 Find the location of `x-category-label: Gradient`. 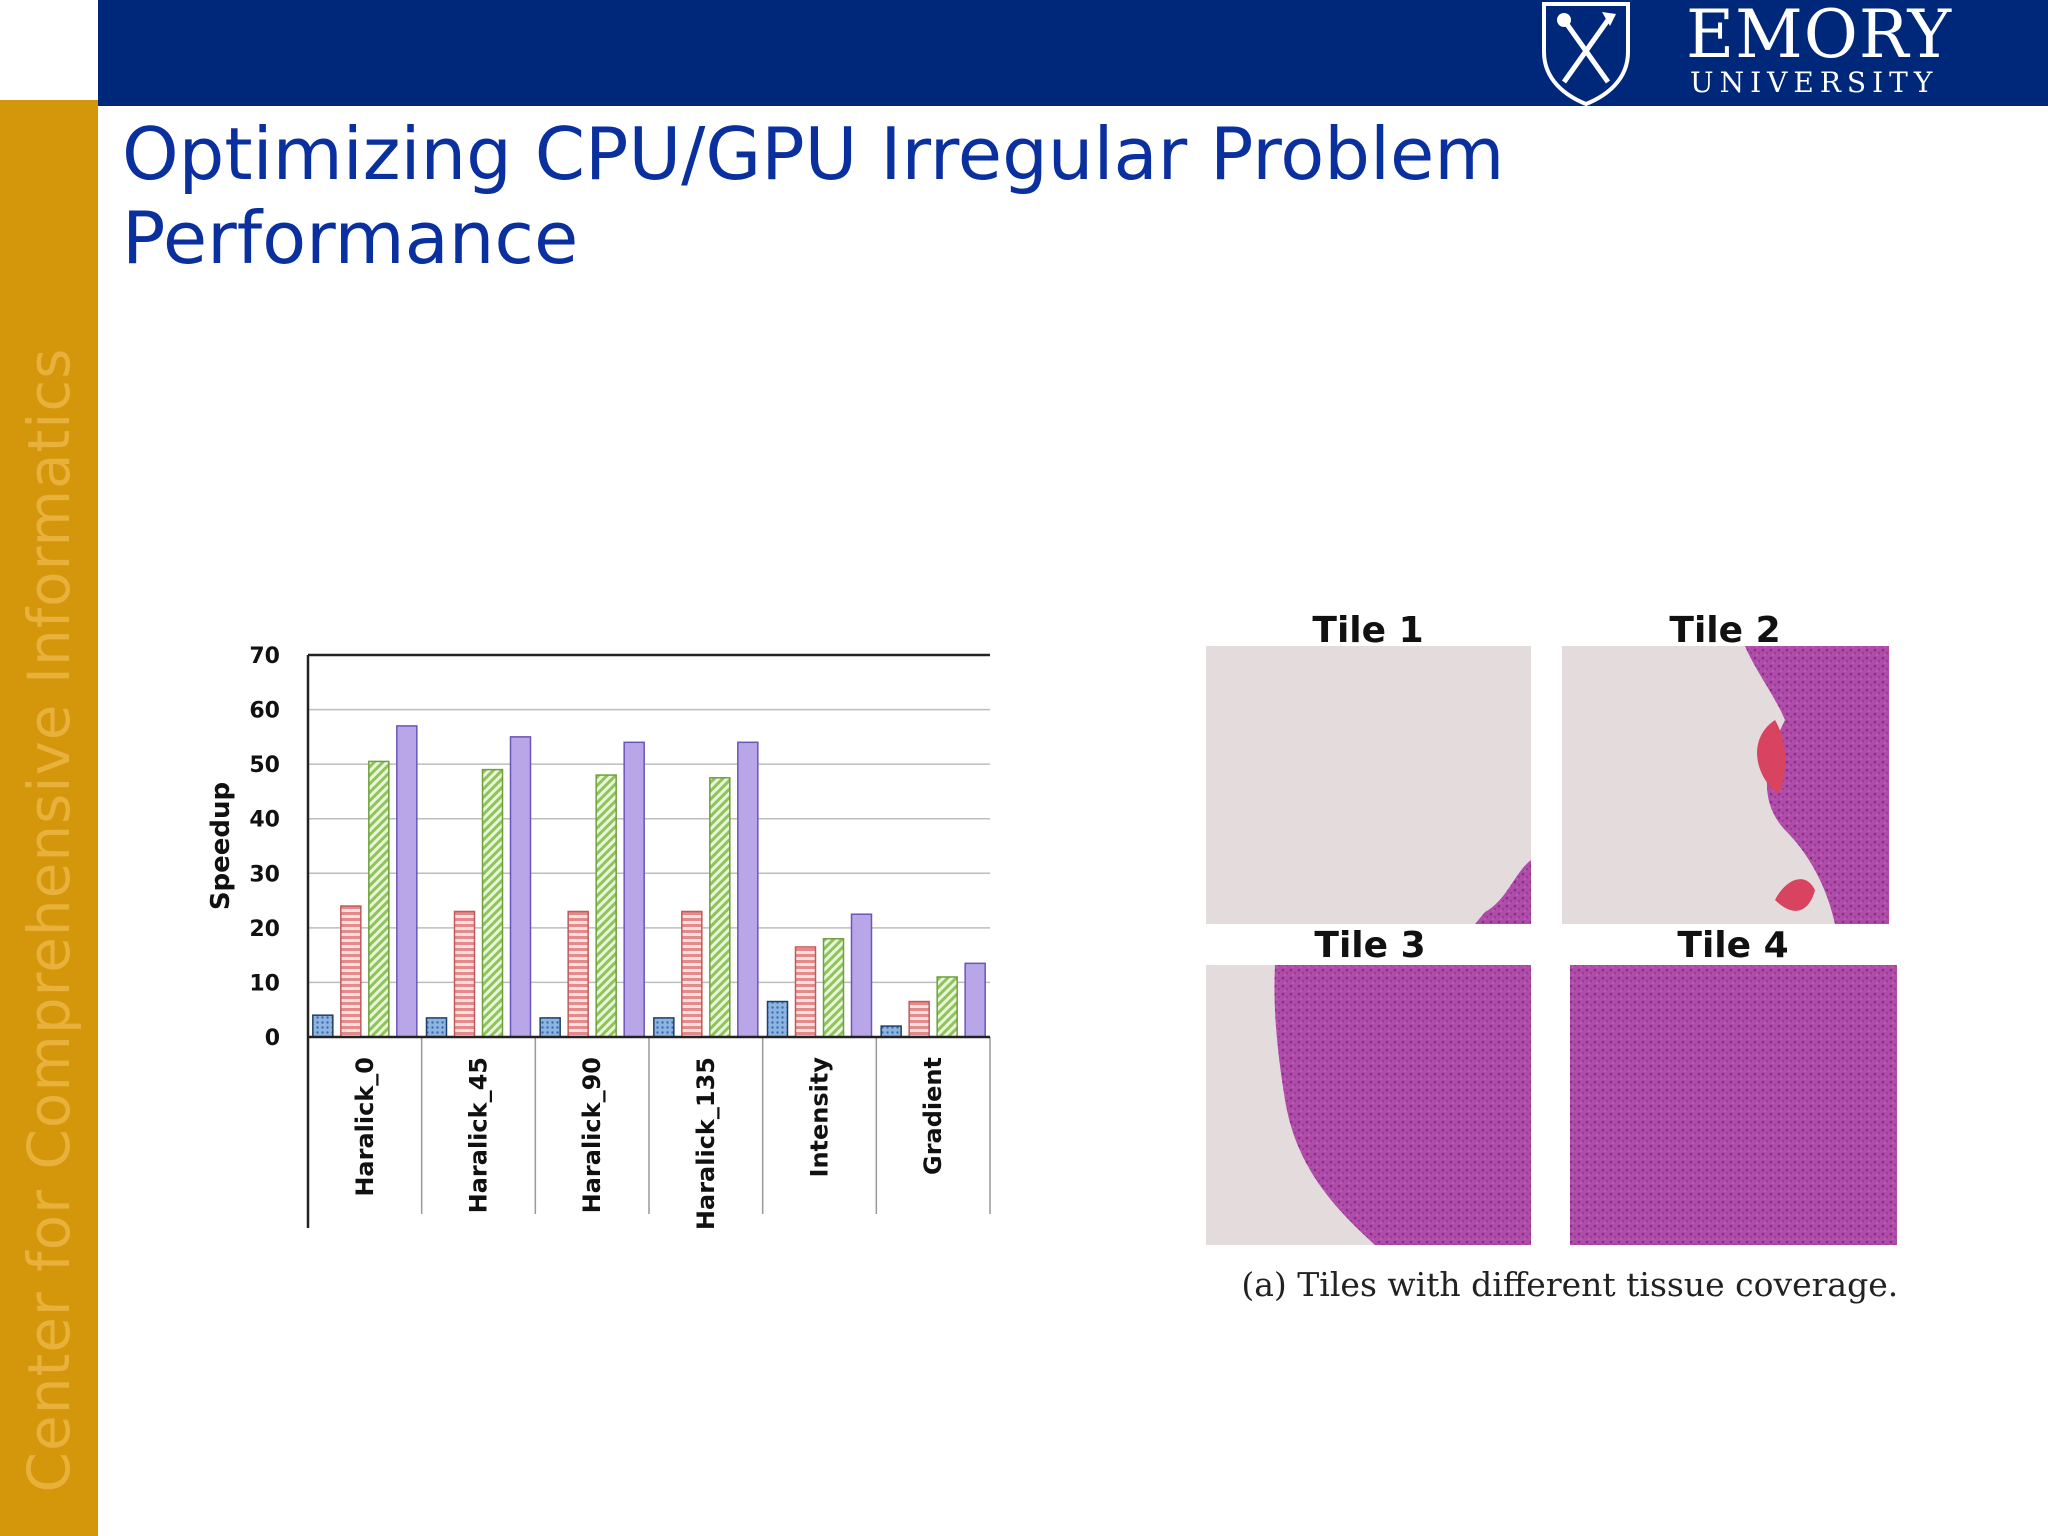

x-category-label: Gradient is located at coordinates (933, 1116).